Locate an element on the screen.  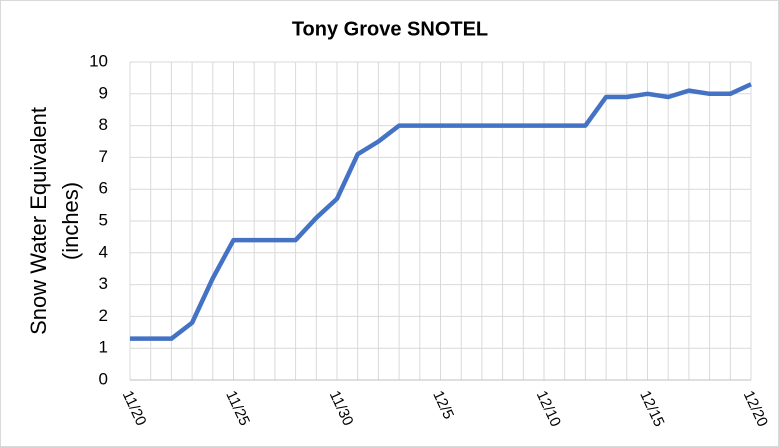
chart-title: Tony Grove SNOTEL is located at coordinates (390, 29).